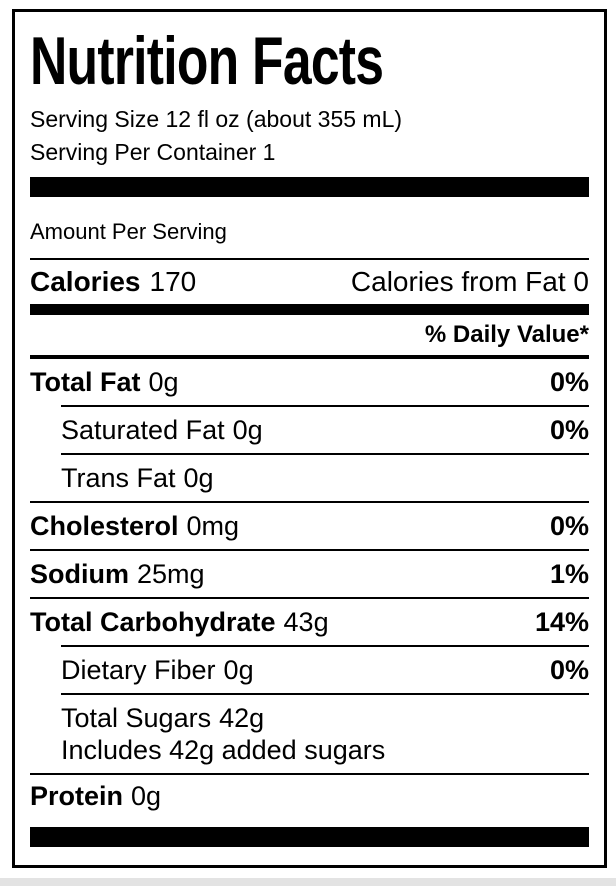 Image resolution: width=616 pixels, height=886 pixels. I want to click on nutrient: Saturated Fat 0g, so click(162, 430).